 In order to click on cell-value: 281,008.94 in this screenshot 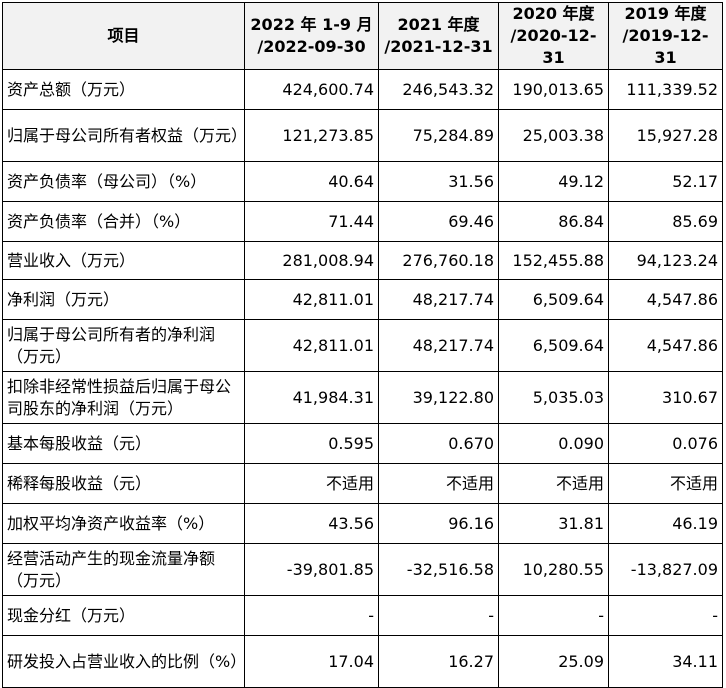, I will do `click(311, 260)`.